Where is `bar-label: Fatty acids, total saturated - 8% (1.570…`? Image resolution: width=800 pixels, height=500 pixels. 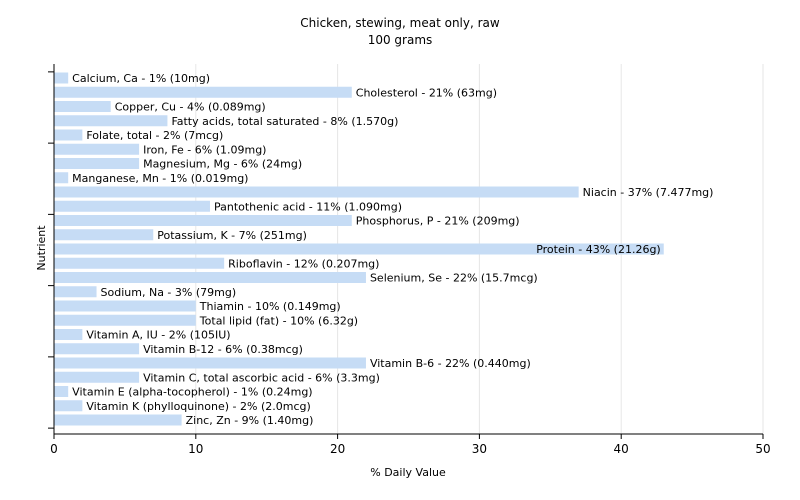 bar-label: Fatty acids, total saturated - 8% (1.570… is located at coordinates (284, 121).